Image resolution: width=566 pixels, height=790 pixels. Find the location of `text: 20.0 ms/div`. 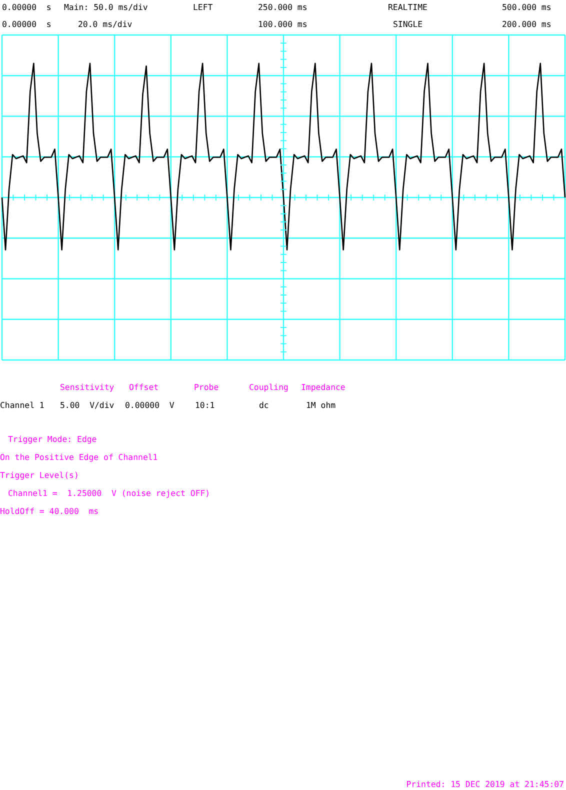

text: 20.0 ms/div is located at coordinates (105, 24).